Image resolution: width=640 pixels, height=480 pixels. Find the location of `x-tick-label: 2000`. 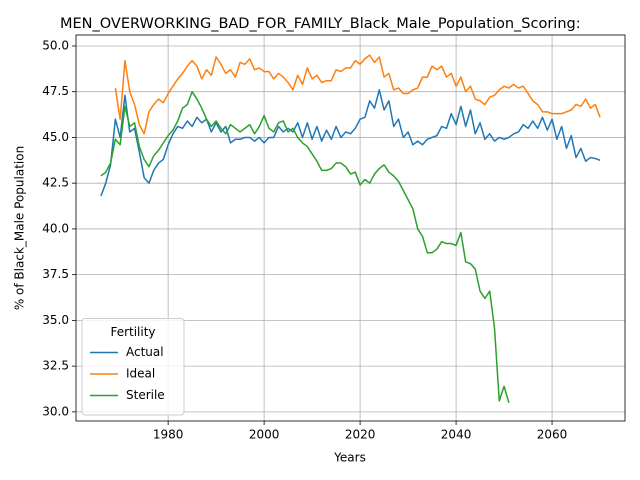

x-tick-label: 2000 is located at coordinates (264, 435).